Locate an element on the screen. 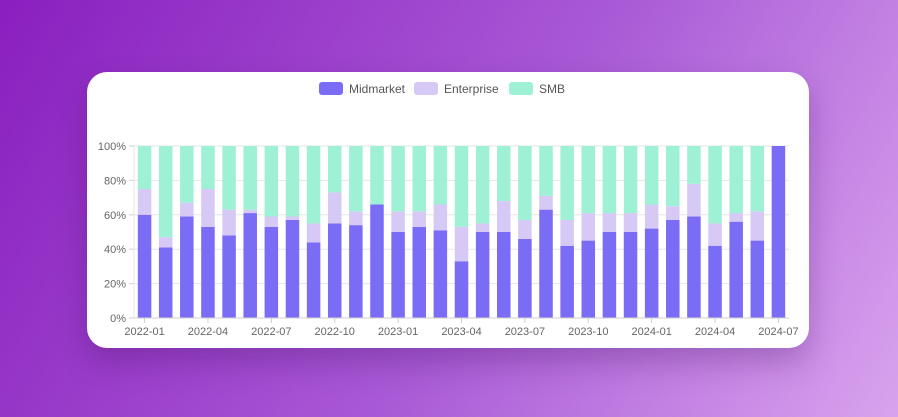 The image size is (898, 417). x-tick-label: 2023-01 is located at coordinates (398, 332).